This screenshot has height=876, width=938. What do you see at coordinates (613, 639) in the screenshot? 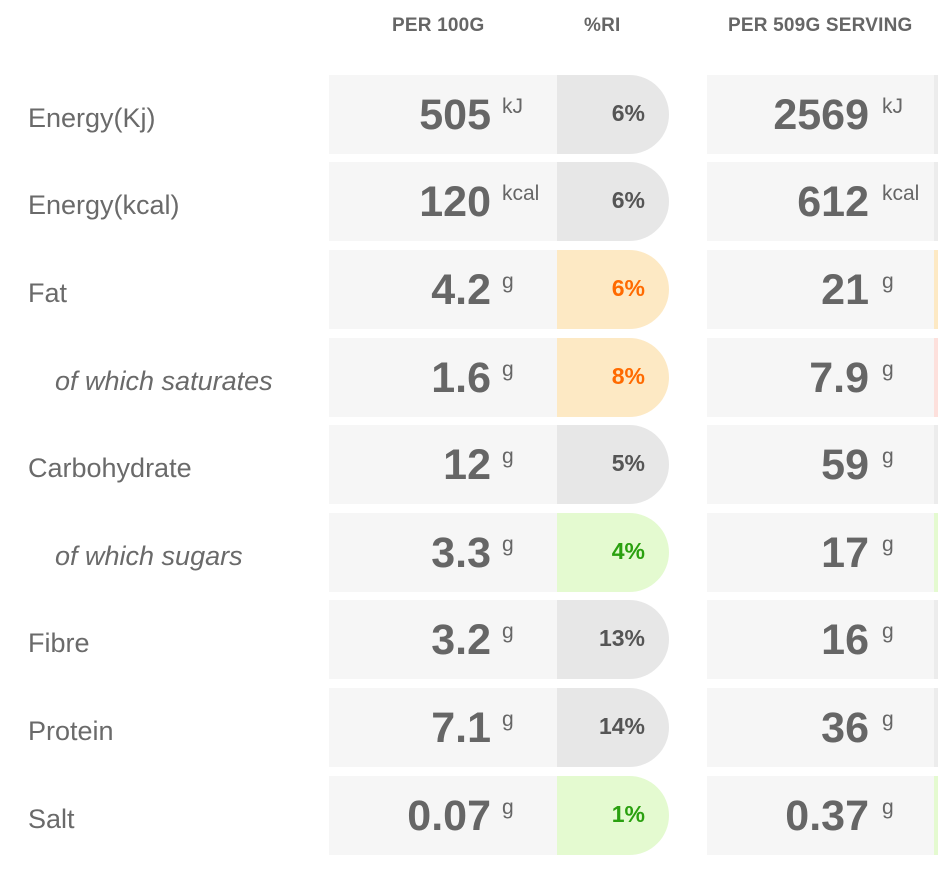
I see `ri-badge: 13%` at bounding box center [613, 639].